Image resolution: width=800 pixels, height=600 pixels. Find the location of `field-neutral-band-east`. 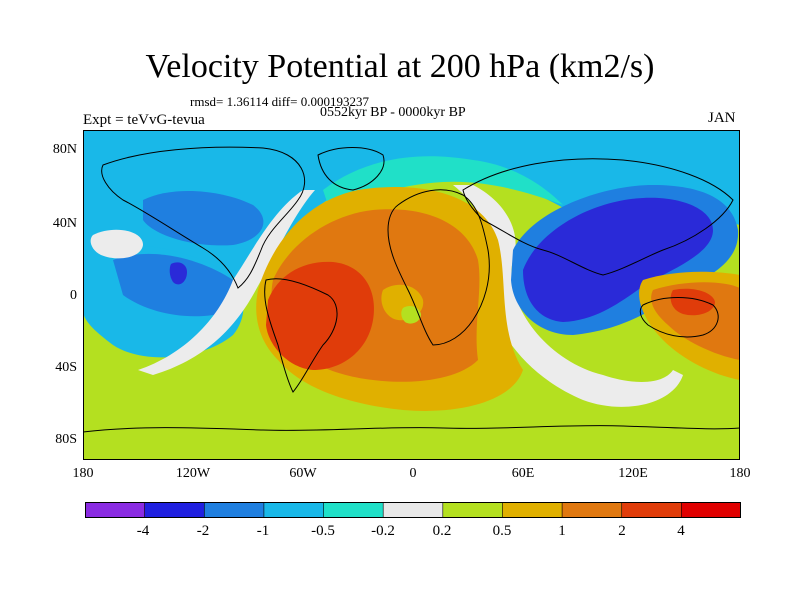

field-neutral-band-east is located at coordinates (568, 296).